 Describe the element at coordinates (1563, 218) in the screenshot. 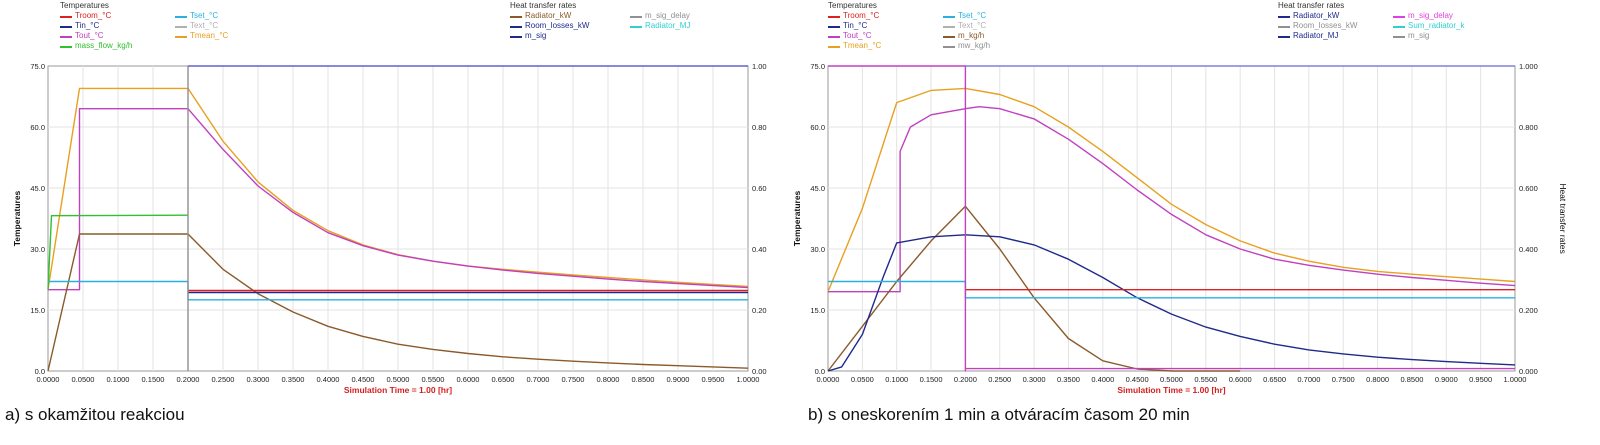

I see `y2-axis-title: Heat transfer rates` at that location.